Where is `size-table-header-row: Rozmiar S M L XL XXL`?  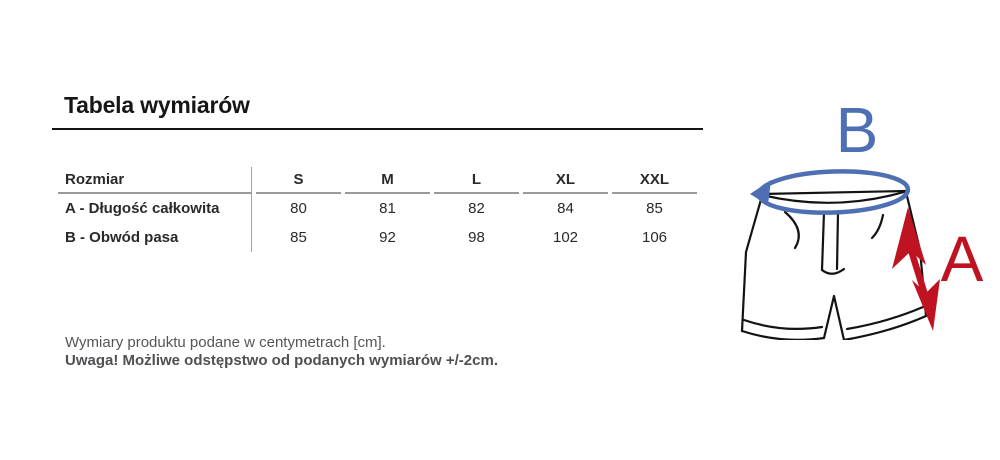 size-table-header-row: Rozmiar S M L XL XXL is located at coordinates (377, 180).